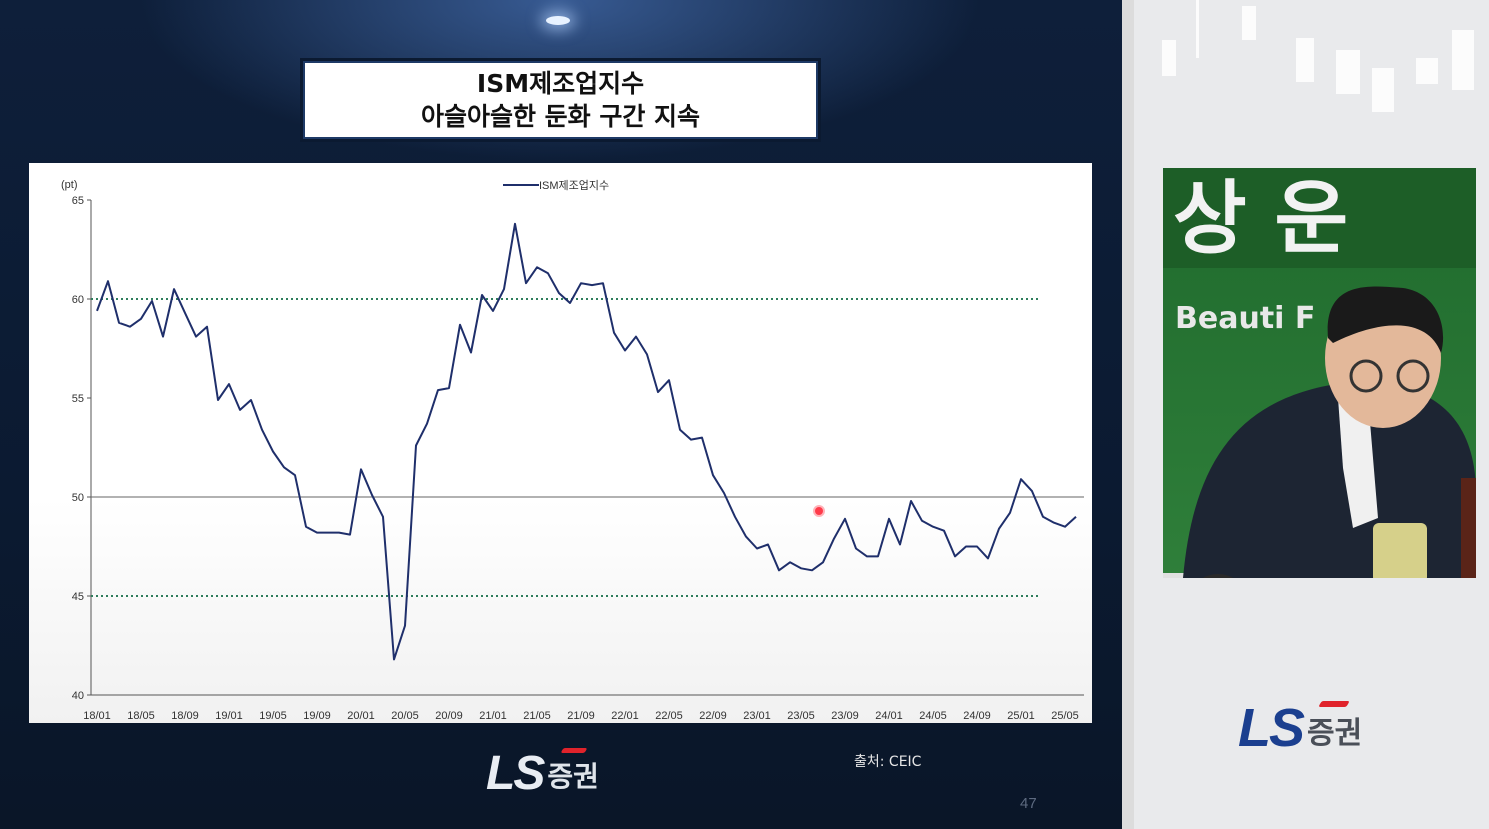  What do you see at coordinates (1128, 414) in the screenshot?
I see `panel-divider` at bounding box center [1128, 414].